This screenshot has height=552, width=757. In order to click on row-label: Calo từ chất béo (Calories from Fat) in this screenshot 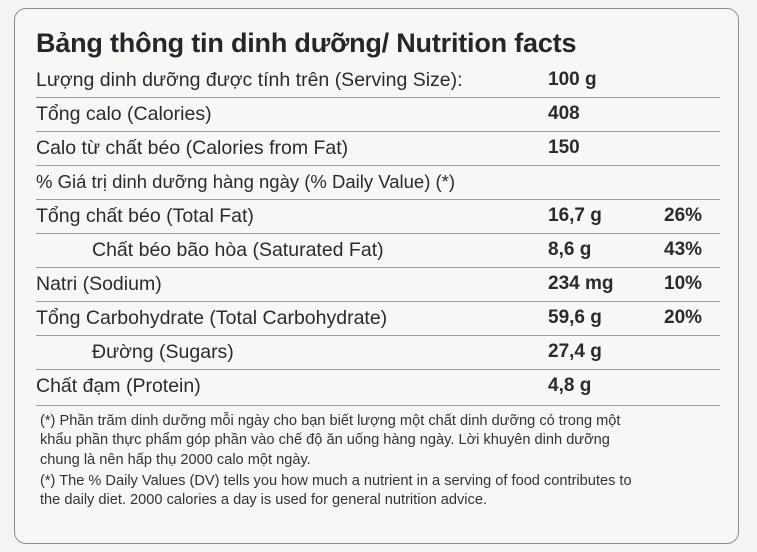, I will do `click(192, 148)`.